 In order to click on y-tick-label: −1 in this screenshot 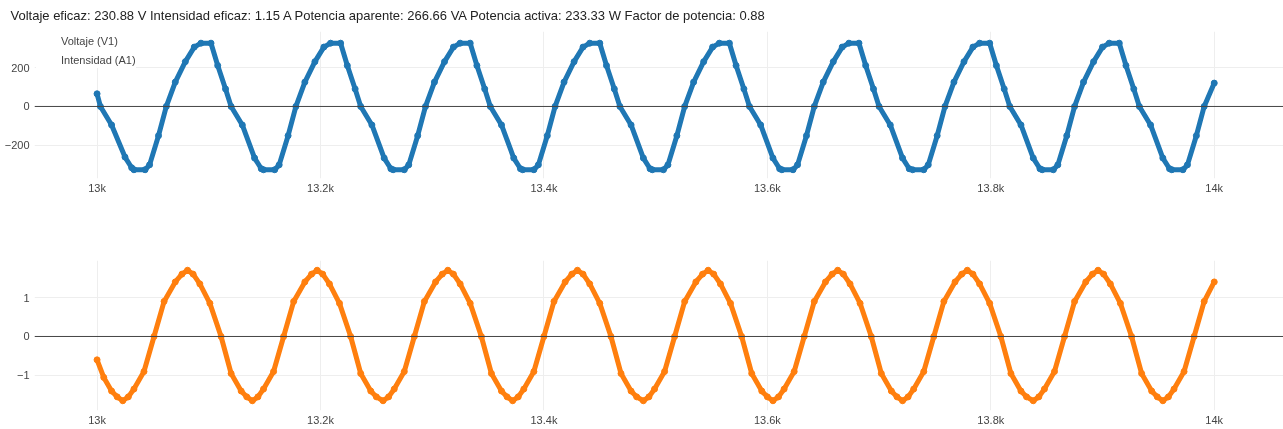, I will do `click(23, 375)`.